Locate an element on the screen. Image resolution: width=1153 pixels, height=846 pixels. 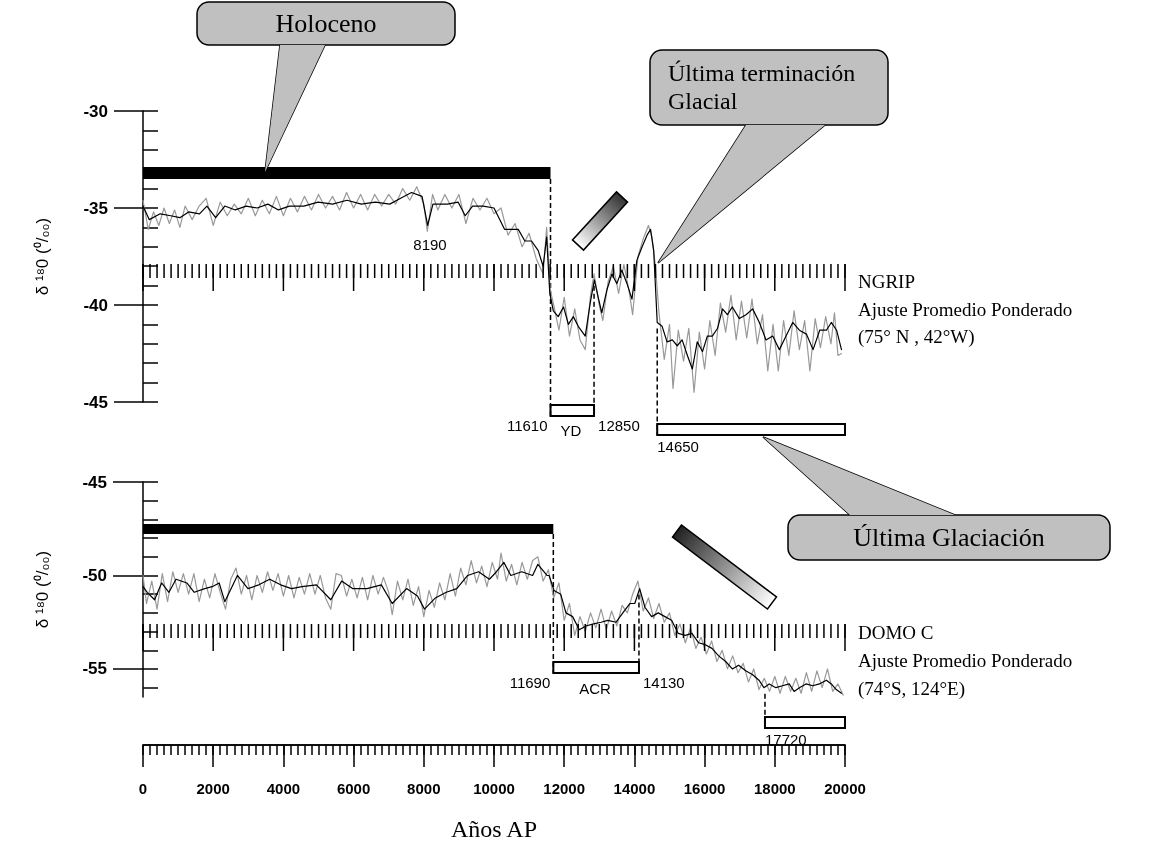
text: DOMO C is located at coordinates (896, 632).